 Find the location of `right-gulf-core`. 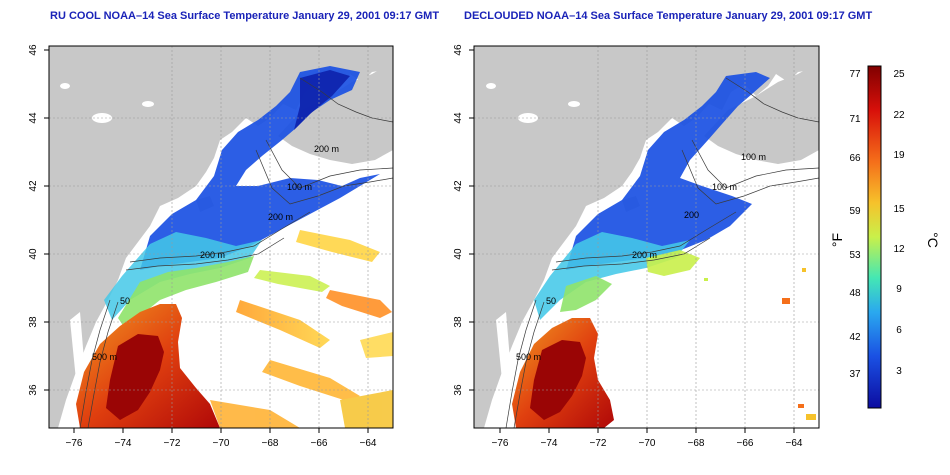

right-gulf-core is located at coordinates (558, 380).